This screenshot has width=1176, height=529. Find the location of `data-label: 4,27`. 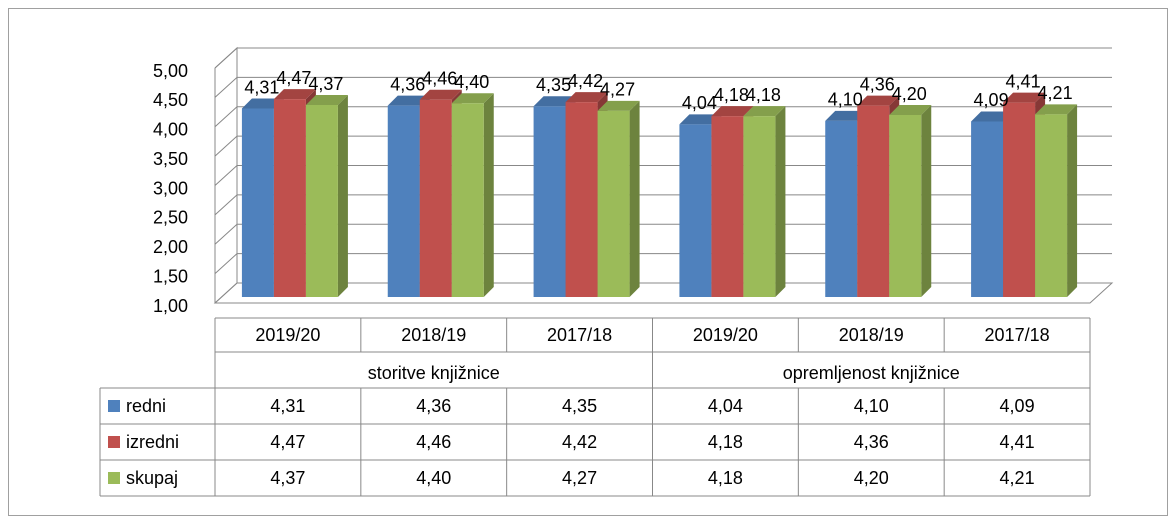

data-label: 4,27 is located at coordinates (617, 90).